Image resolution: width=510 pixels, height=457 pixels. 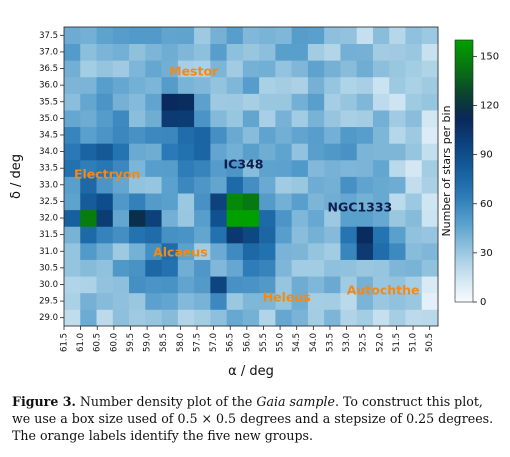 I want to click on y-tick-label: 34.5, so click(x=48, y=135).